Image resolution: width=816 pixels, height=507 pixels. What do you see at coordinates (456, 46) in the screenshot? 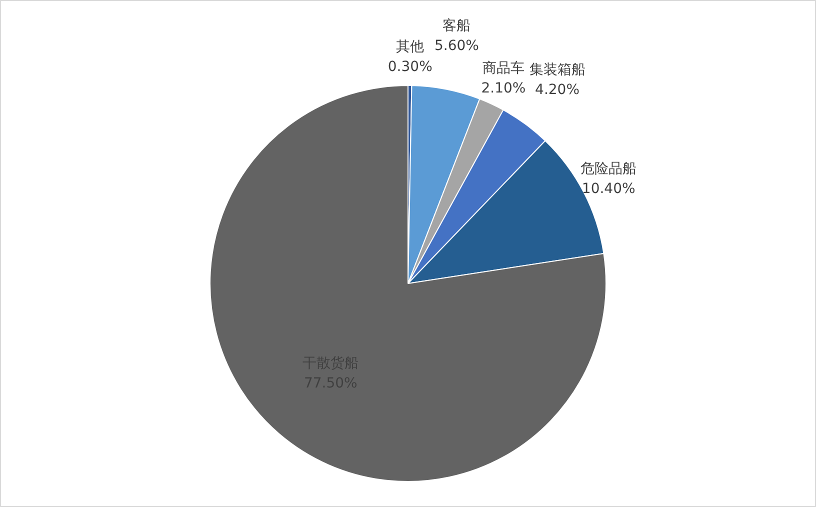
I see `data-label: 5.60%` at bounding box center [456, 46].